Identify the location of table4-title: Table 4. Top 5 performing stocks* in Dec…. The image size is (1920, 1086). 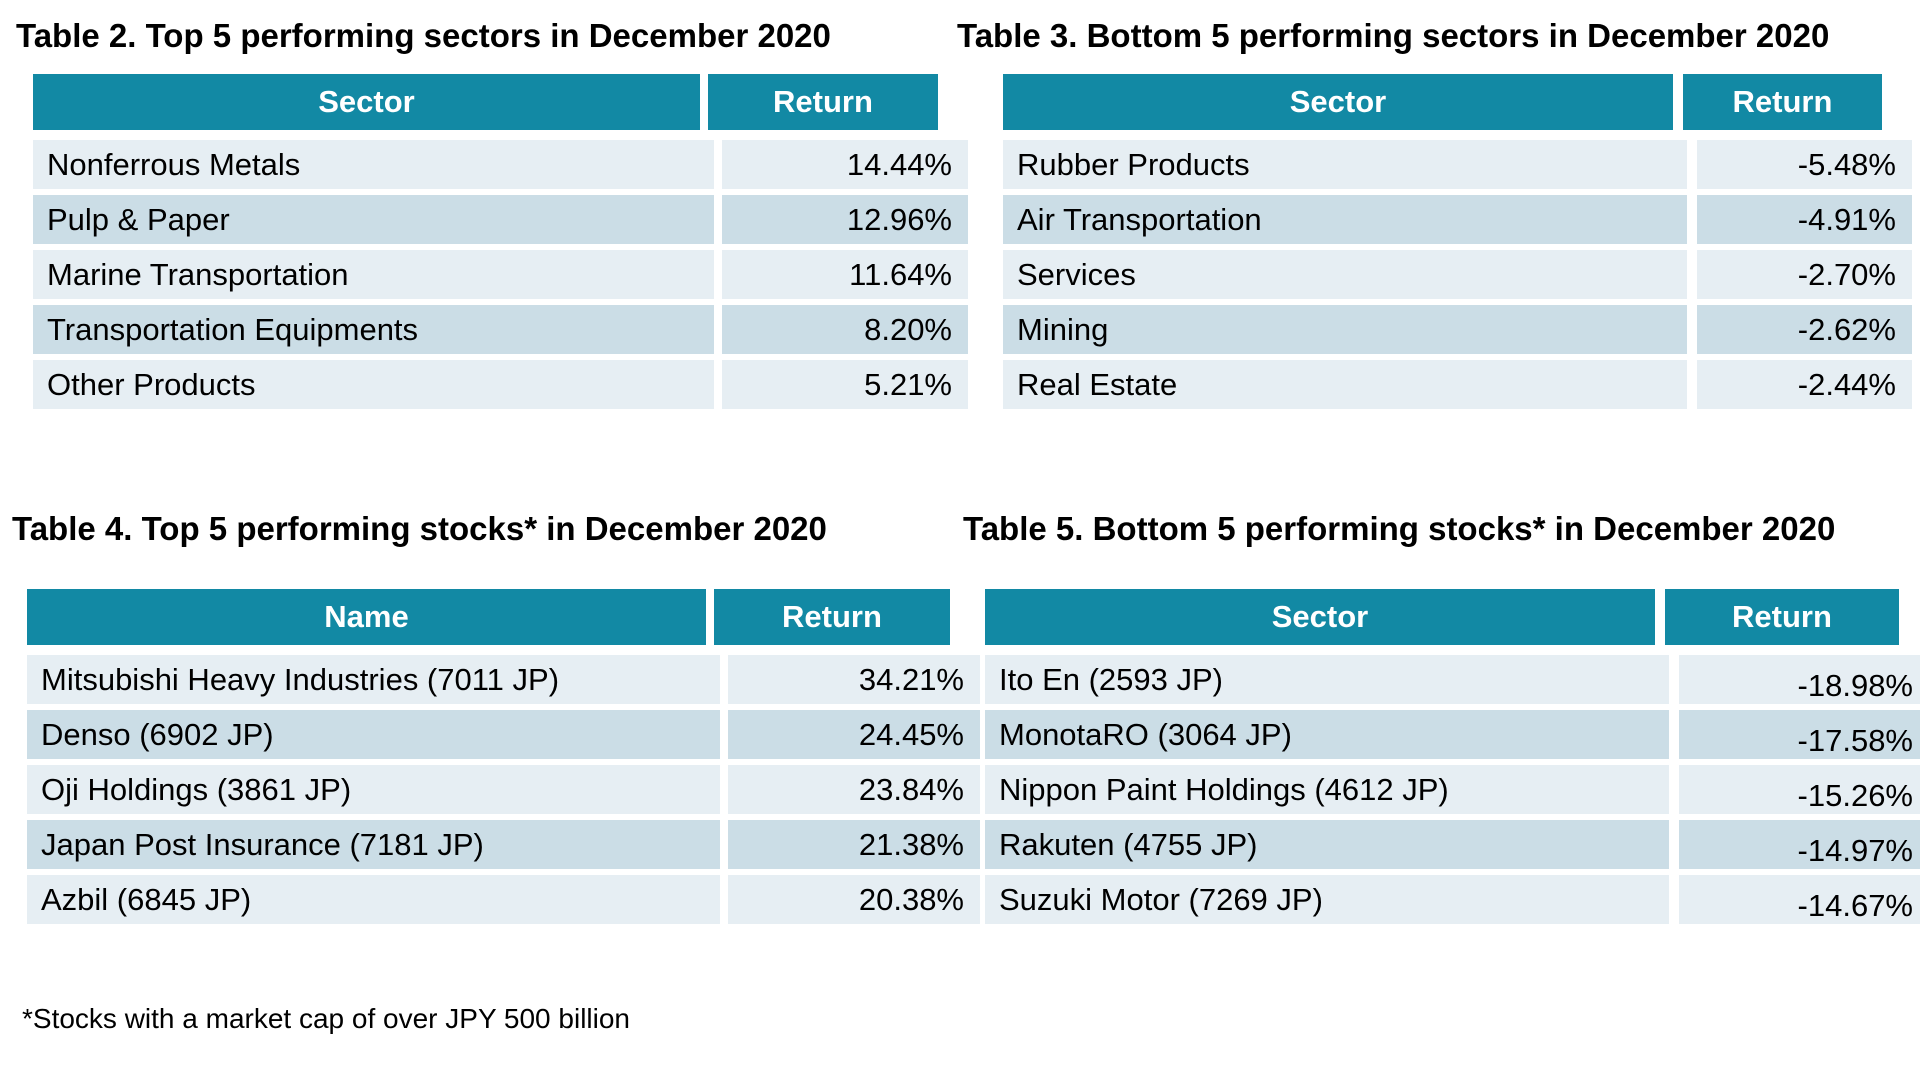
(419, 528).